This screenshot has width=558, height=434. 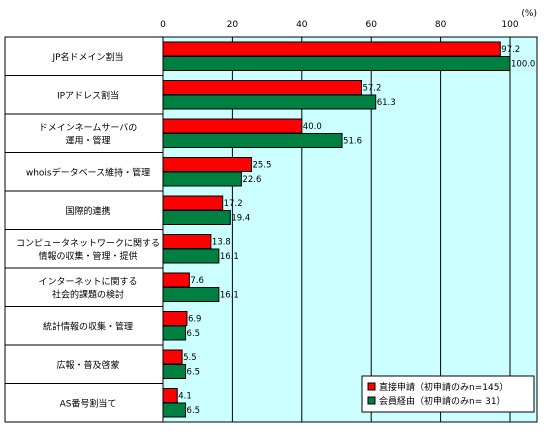 I want to click on legend-label: 会員経由（初申請のみn= 31）, so click(x=442, y=401).